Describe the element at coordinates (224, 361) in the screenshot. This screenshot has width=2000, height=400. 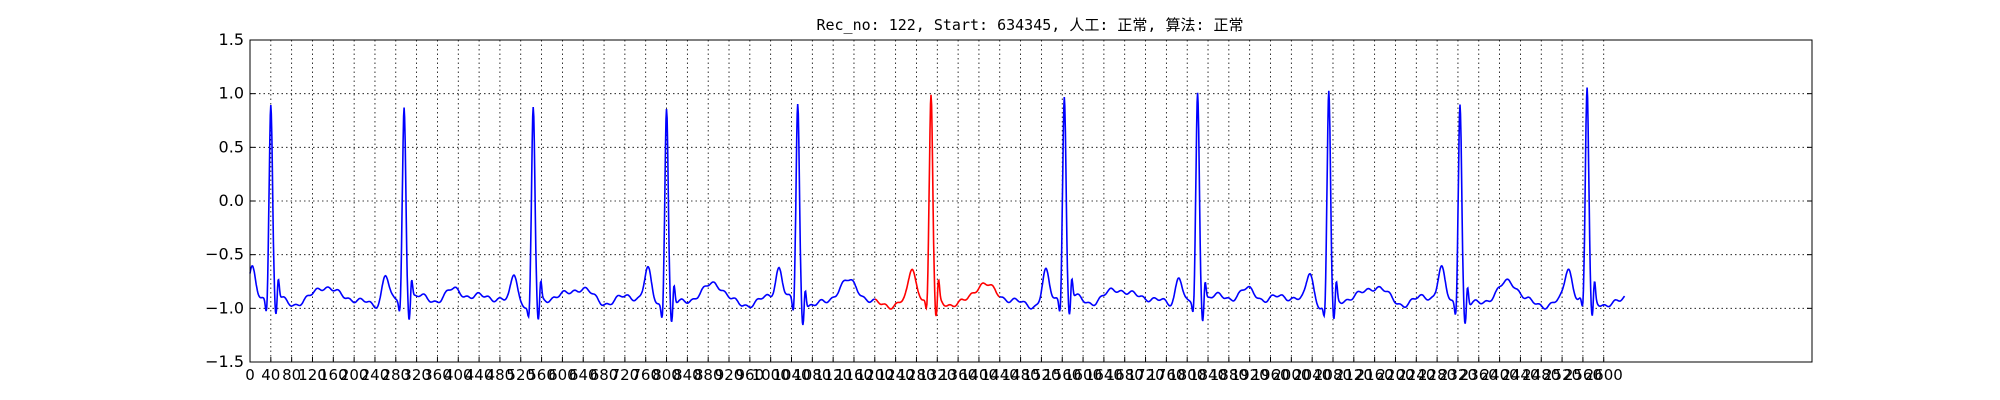
I see `y-tick-label: −1.5` at that location.